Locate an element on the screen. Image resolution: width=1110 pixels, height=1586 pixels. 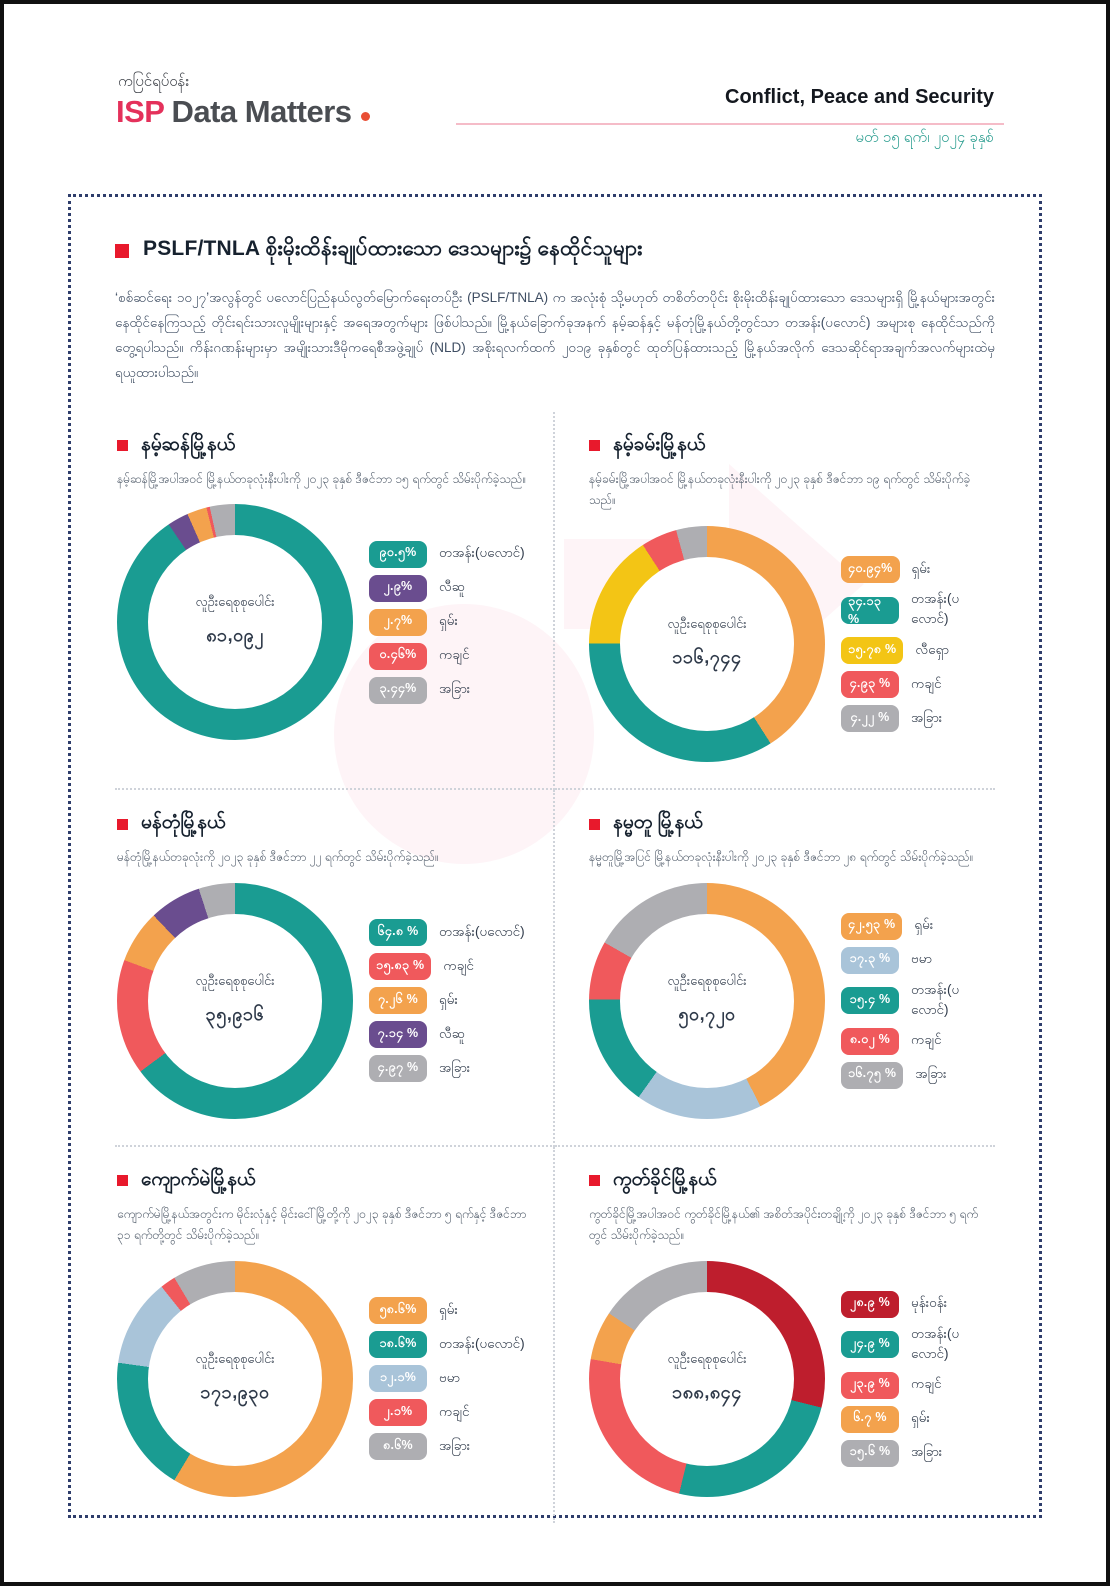
legend-item: ၆.၇ % ရှမ်း is located at coordinates (913, 1419).